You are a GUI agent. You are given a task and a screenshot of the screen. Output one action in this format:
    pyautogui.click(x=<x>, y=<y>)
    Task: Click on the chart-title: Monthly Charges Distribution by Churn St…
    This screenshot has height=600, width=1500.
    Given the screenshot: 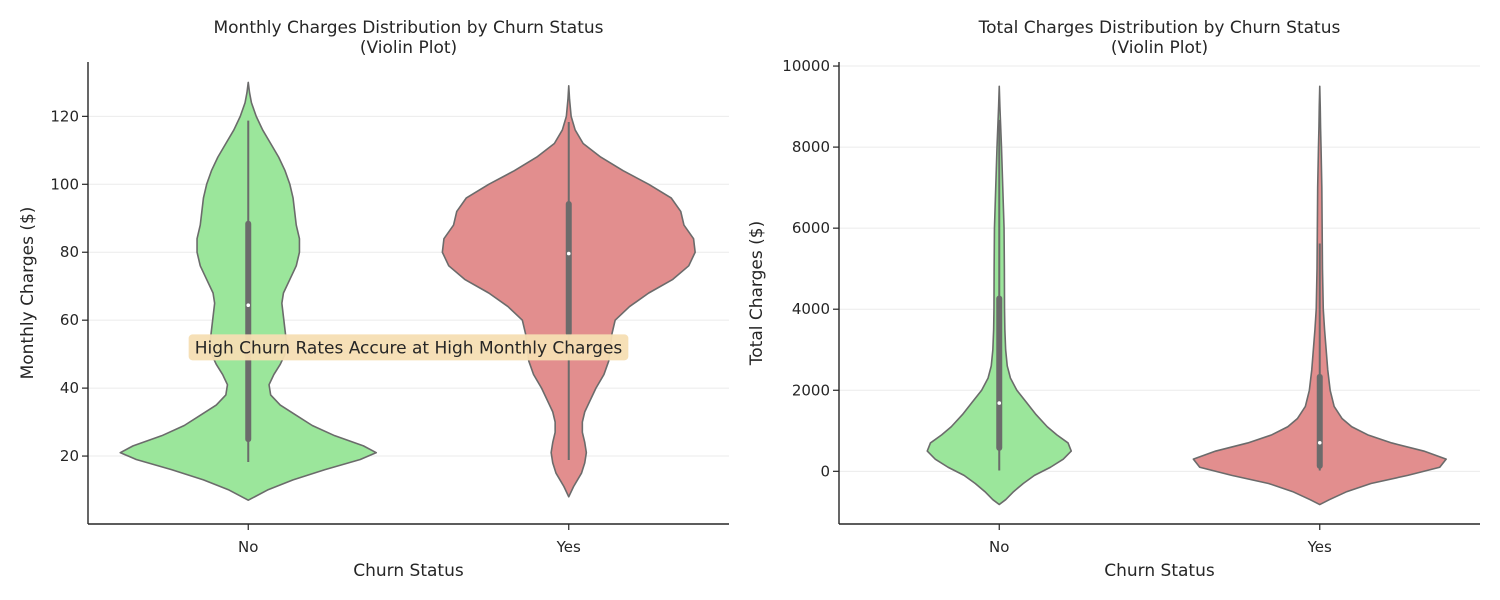 What is the action you would take?
    pyautogui.click(x=408, y=38)
    